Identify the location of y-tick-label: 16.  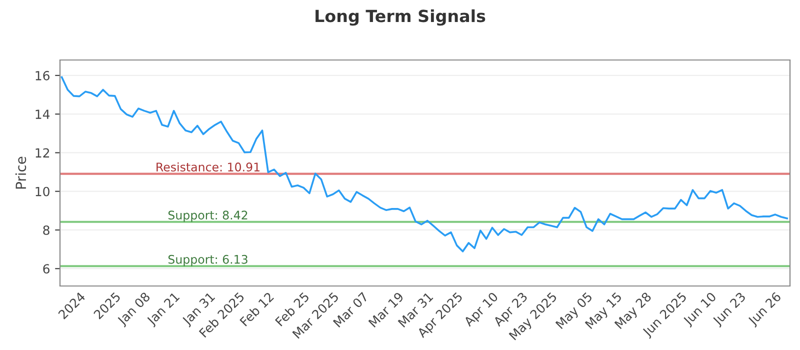
(43, 75).